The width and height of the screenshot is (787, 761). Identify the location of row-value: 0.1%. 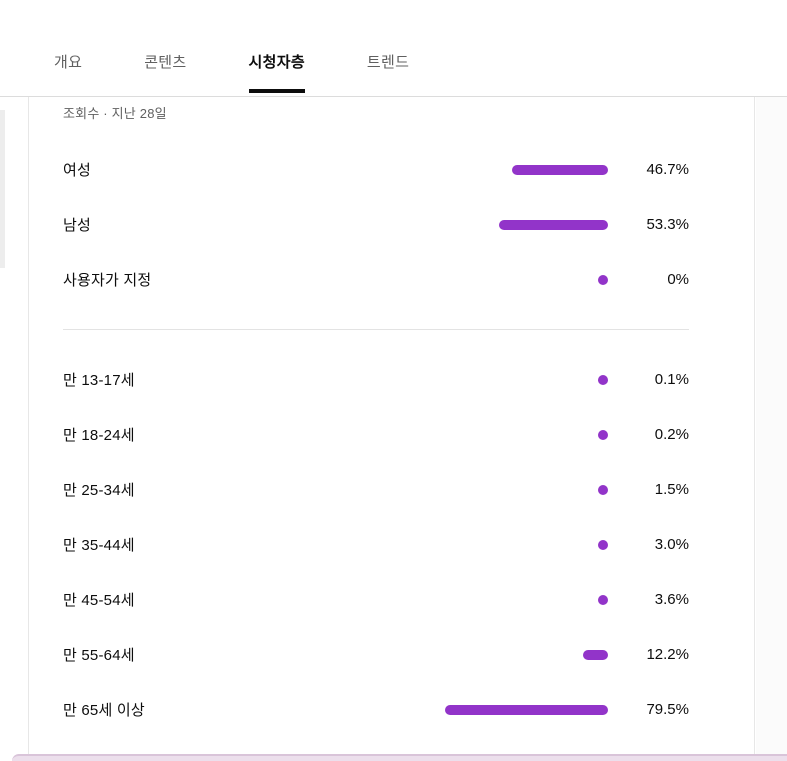
(671, 379).